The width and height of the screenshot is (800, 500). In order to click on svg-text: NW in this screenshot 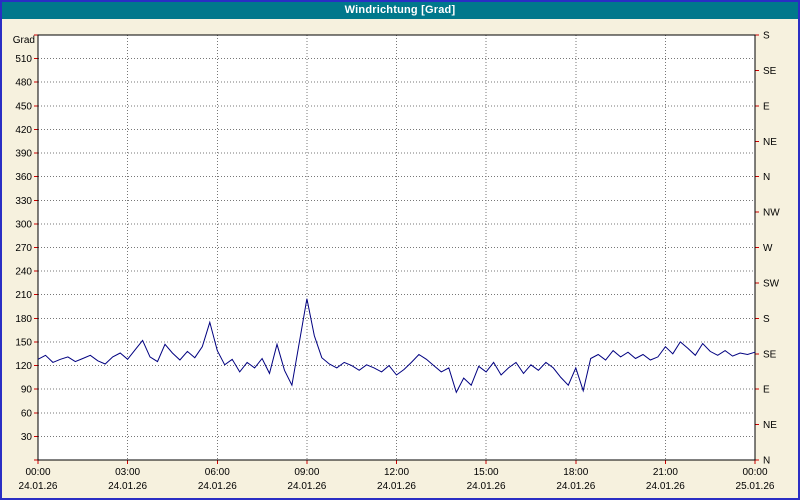, I will do `click(771, 213)`.